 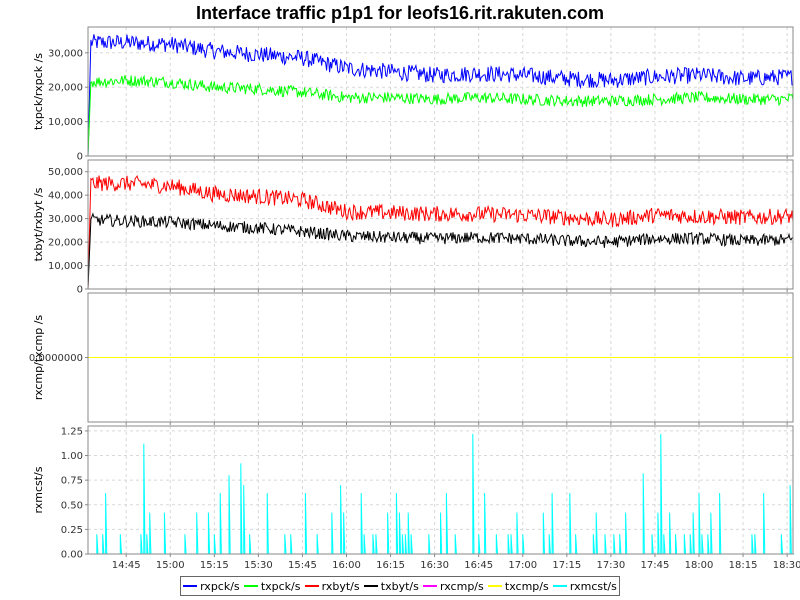 What do you see at coordinates (655, 565) in the screenshot?
I see `x-tick-label: 17:45` at bounding box center [655, 565].